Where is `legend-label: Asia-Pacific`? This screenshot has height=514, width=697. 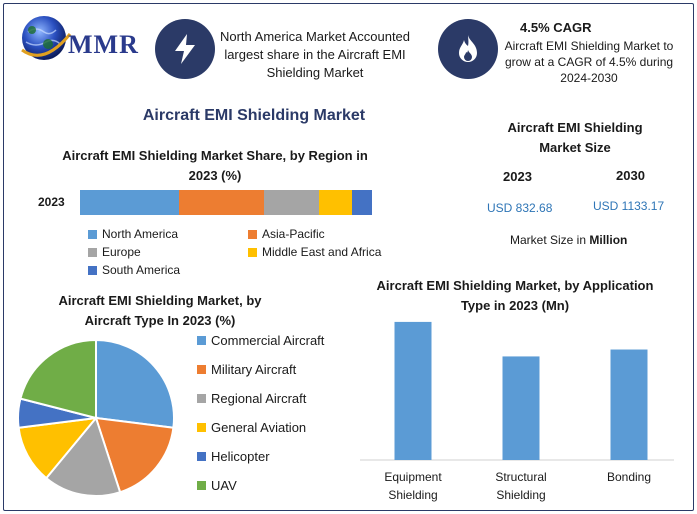 legend-label: Asia-Pacific is located at coordinates (293, 234).